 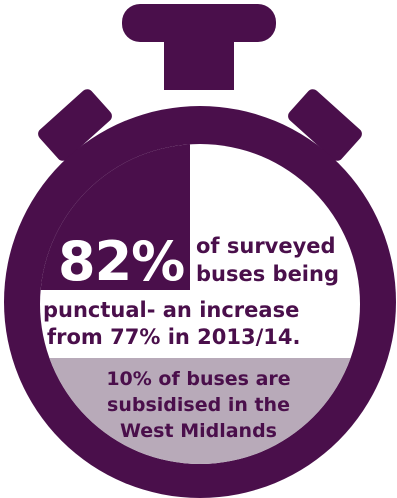 What do you see at coordinates (200, 125) in the screenshot?
I see `stopwatch-side-buttons` at bounding box center [200, 125].